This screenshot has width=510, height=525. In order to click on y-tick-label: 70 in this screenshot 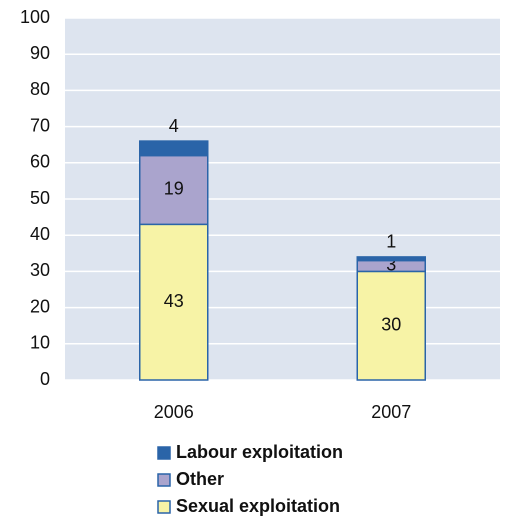, I will do `click(40, 125)`.